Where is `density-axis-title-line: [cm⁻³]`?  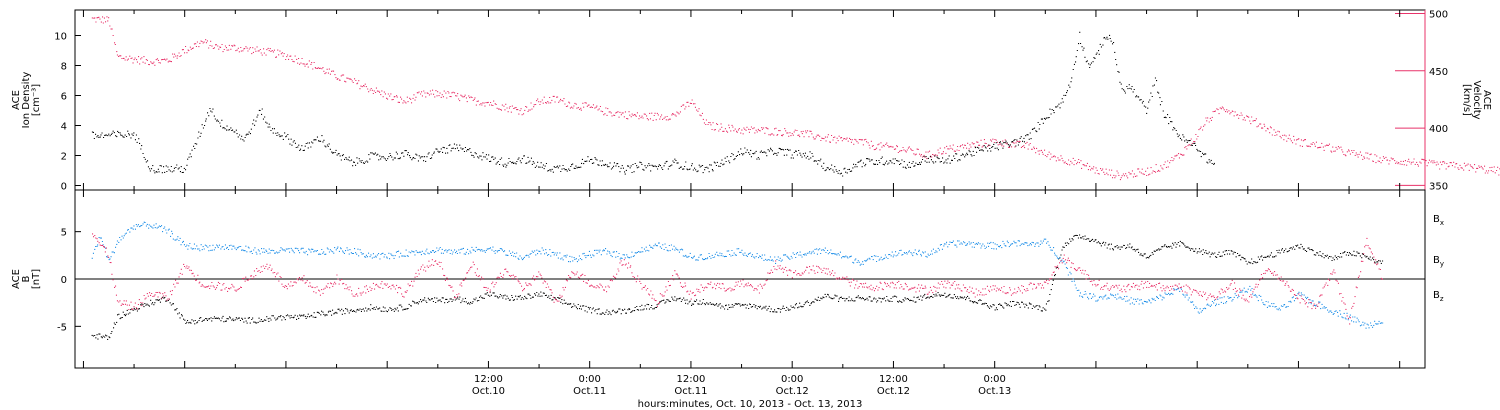
density-axis-title-line: [cm⁻³] is located at coordinates (36, 100).